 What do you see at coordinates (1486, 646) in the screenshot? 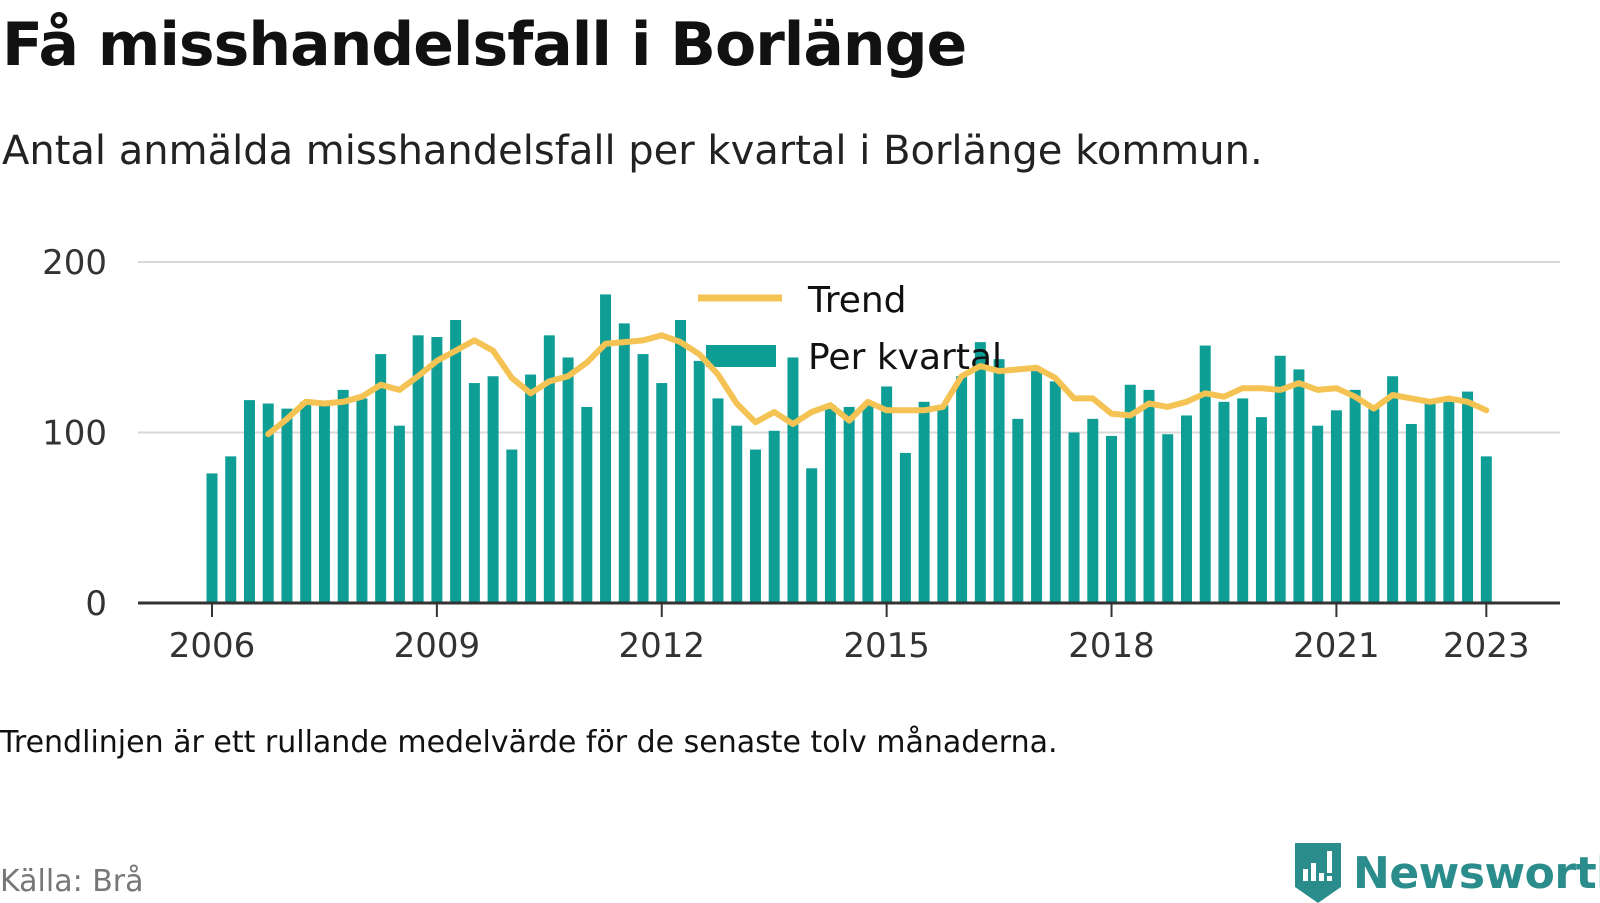
I see `x-tick-label: 2023` at bounding box center [1486, 646].